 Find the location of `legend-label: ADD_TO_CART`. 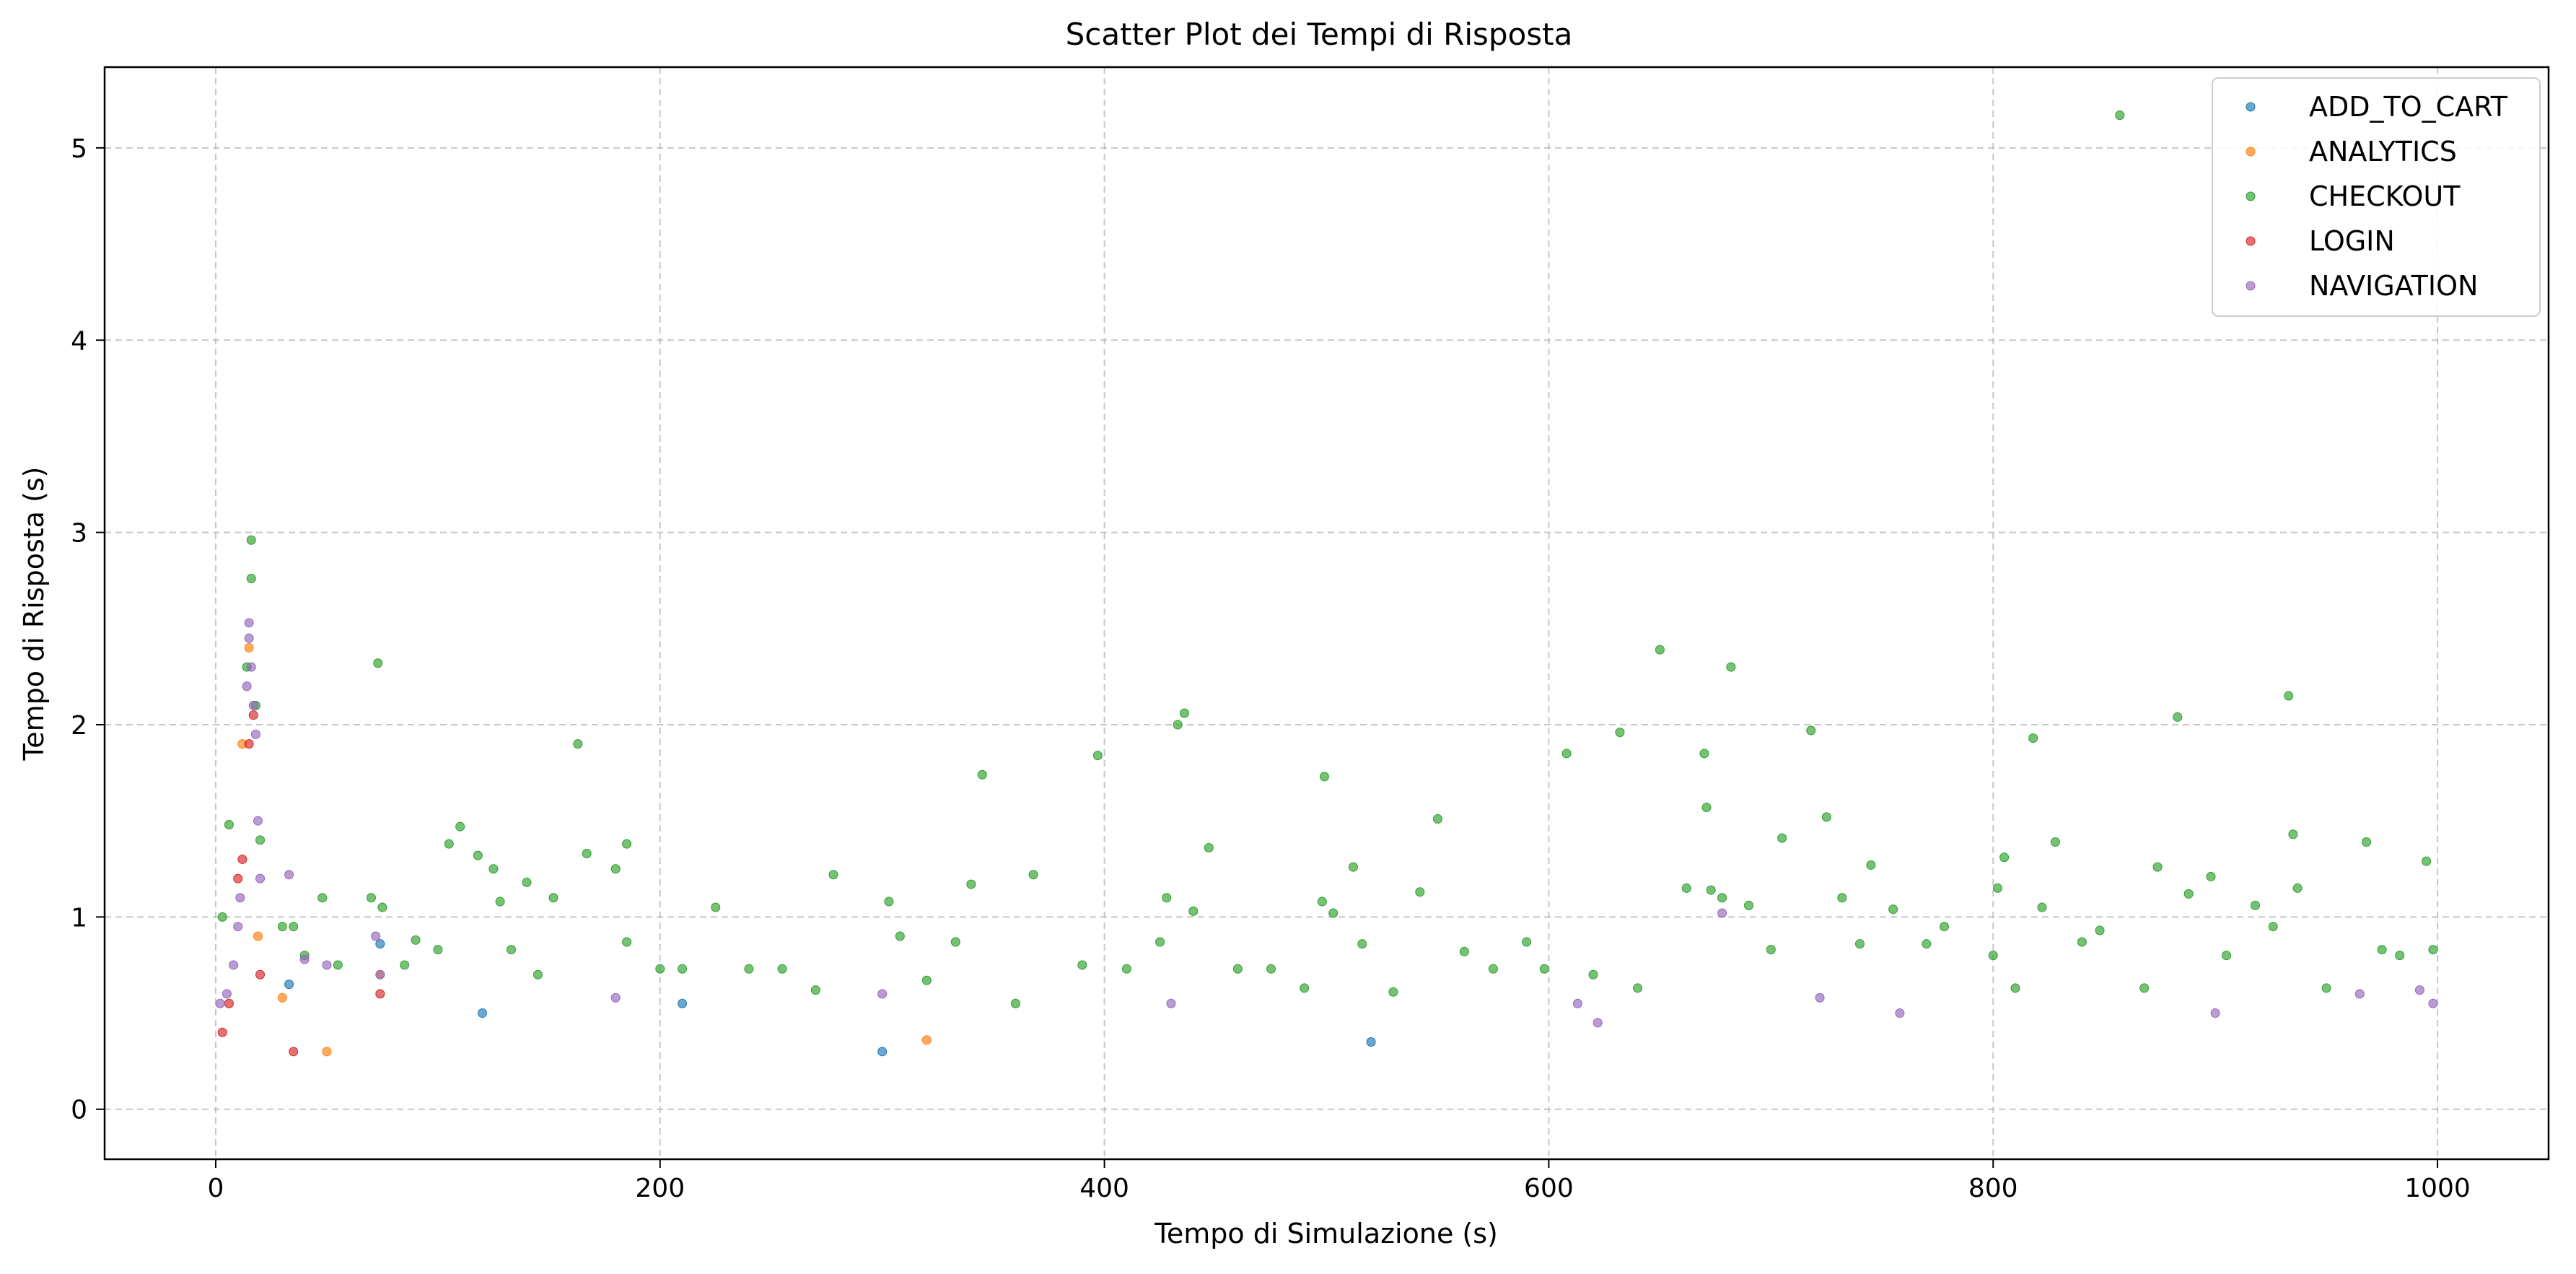

legend-label: ADD_TO_CART is located at coordinates (2408, 107).